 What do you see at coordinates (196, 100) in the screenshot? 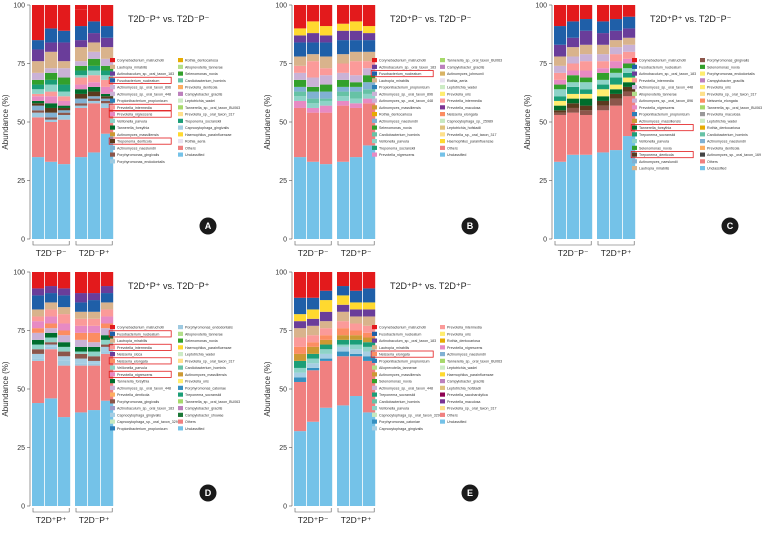
I see `legend-item: Leptotrichia_wadei` at bounding box center [196, 100].